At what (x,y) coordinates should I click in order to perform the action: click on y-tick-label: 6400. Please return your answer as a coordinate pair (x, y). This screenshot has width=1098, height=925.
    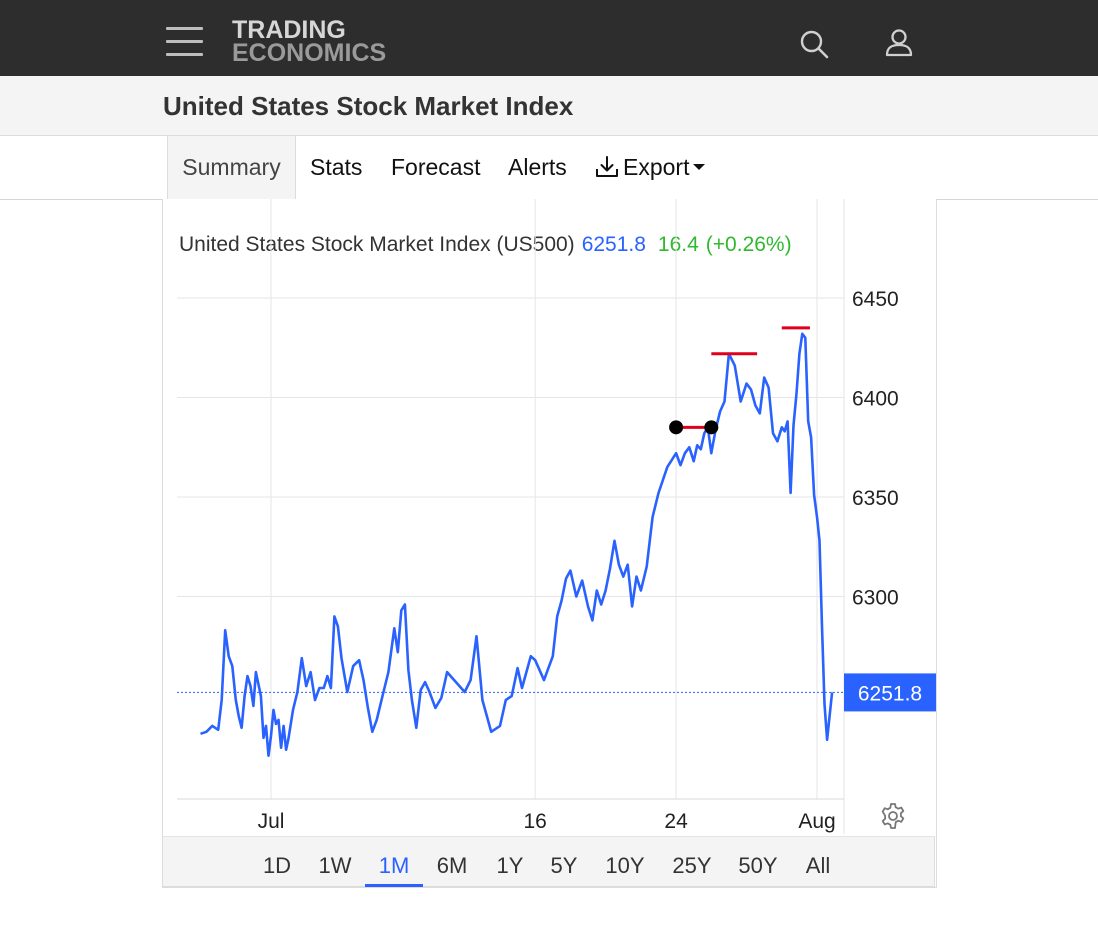
    Looking at the image, I should click on (875, 399).